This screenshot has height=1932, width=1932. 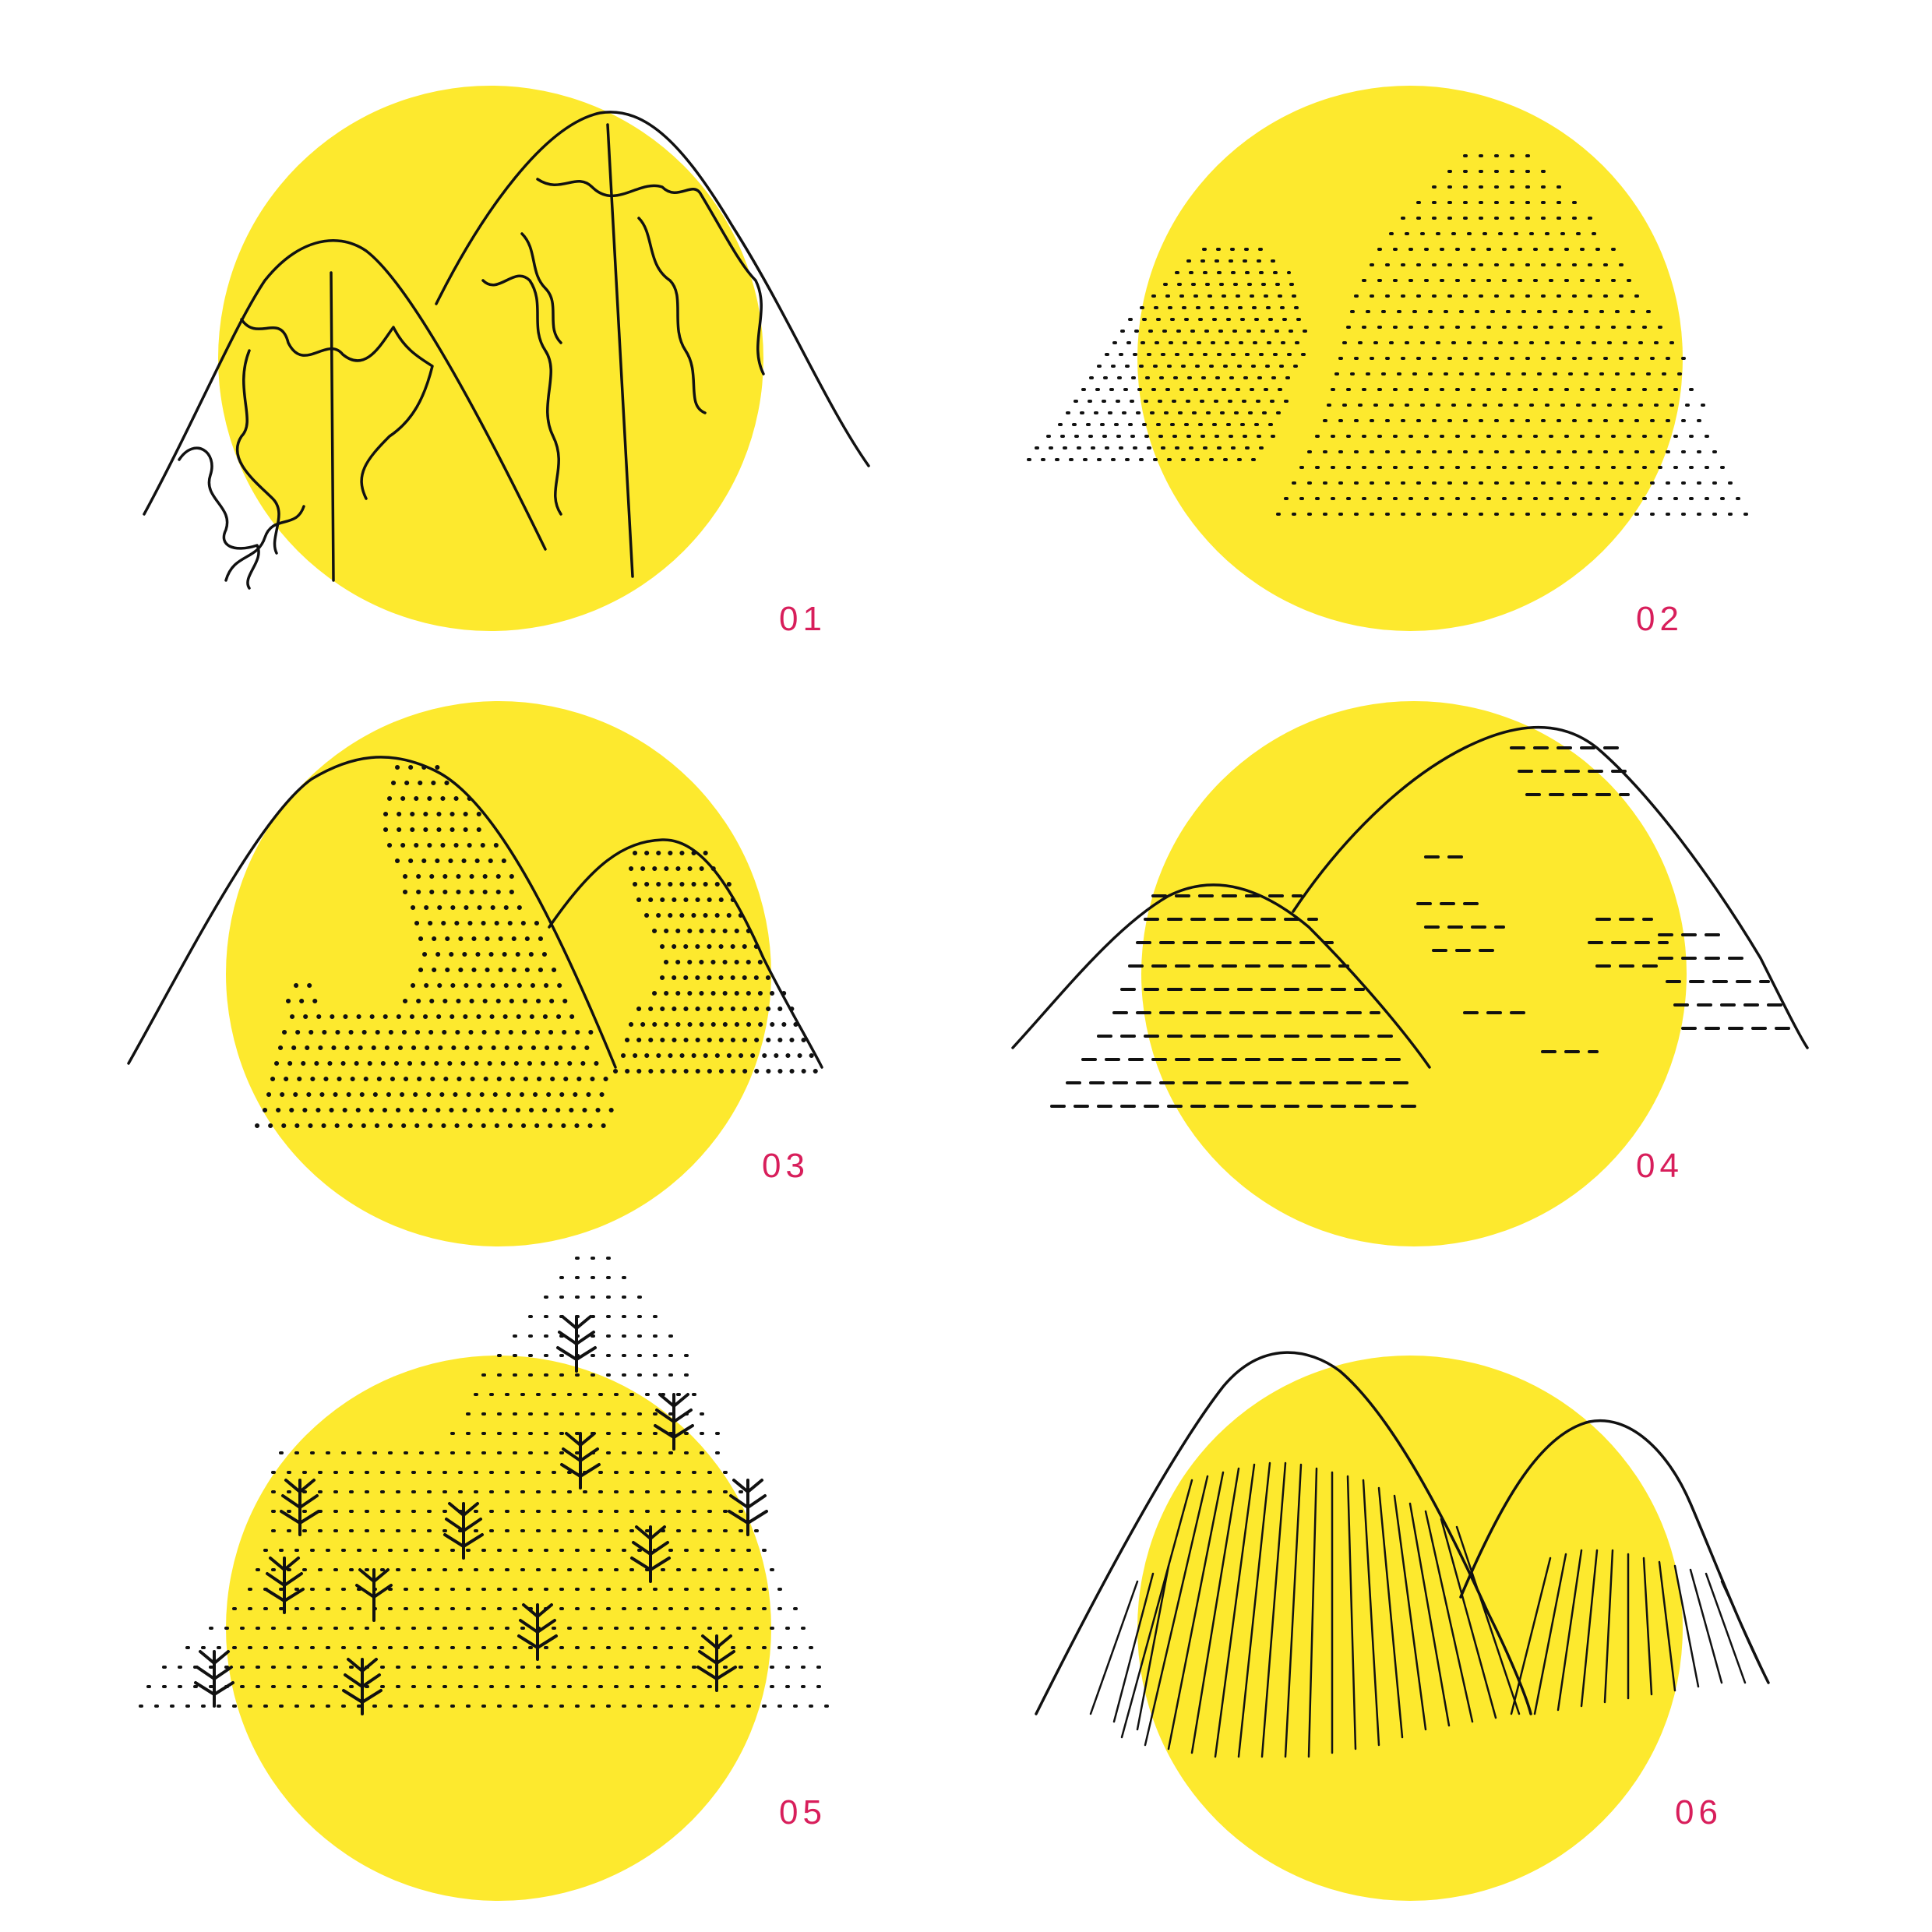 I want to click on panel-label-05: 05, so click(x=803, y=1813).